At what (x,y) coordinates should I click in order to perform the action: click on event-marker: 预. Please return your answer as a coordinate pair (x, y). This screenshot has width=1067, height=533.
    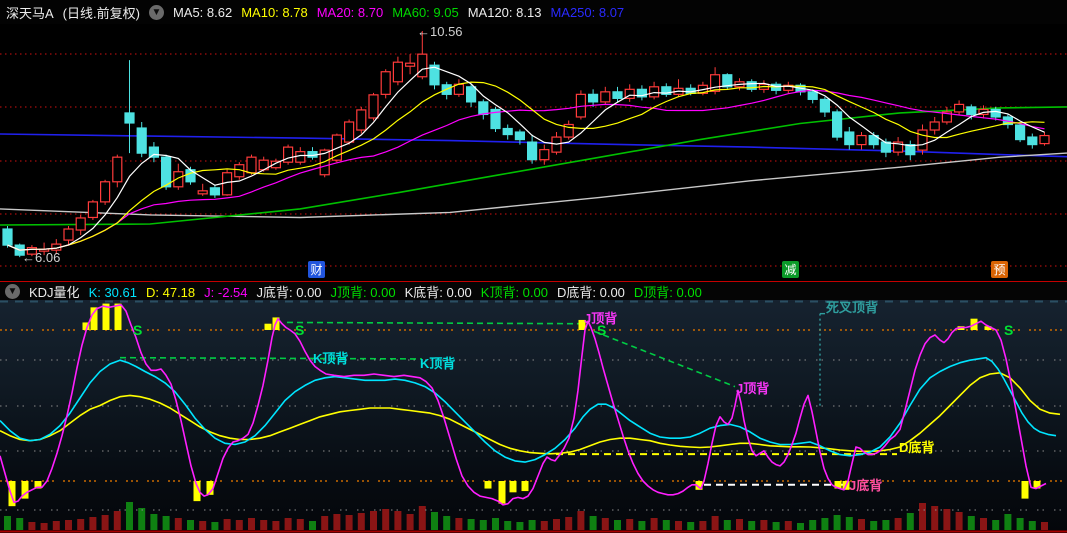
    Looking at the image, I should click on (999, 269).